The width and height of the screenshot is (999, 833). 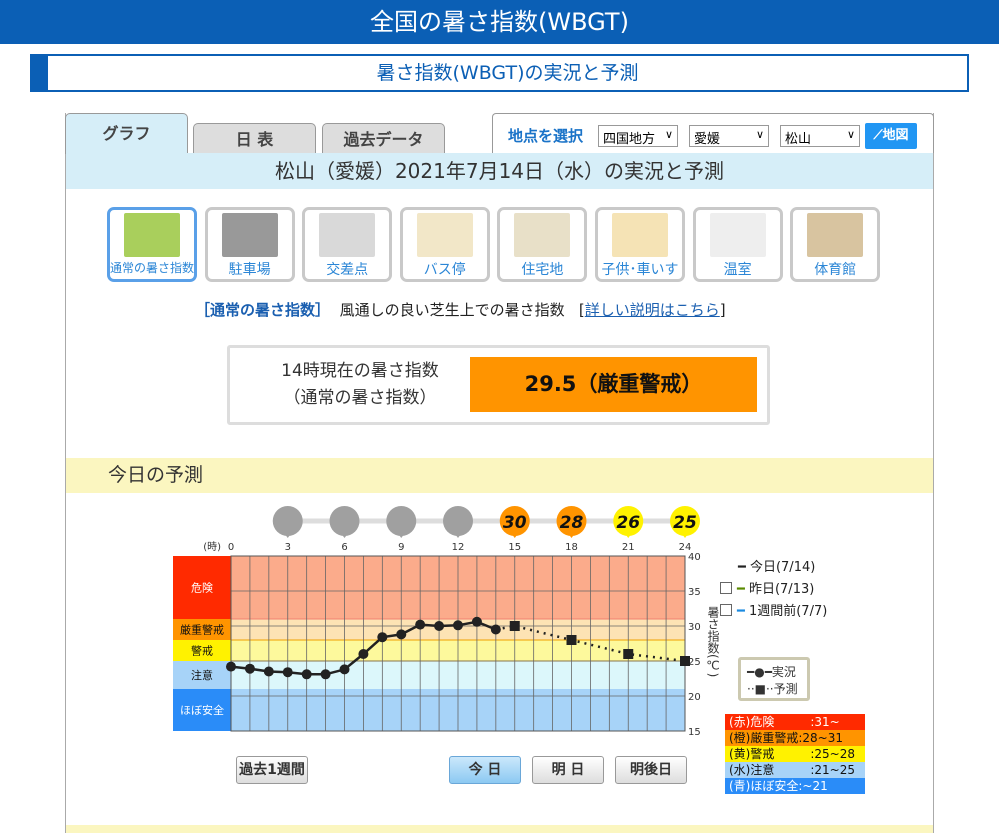 What do you see at coordinates (760, 689) in the screenshot?
I see `dotted-line-icon: ··■··` at bounding box center [760, 689].